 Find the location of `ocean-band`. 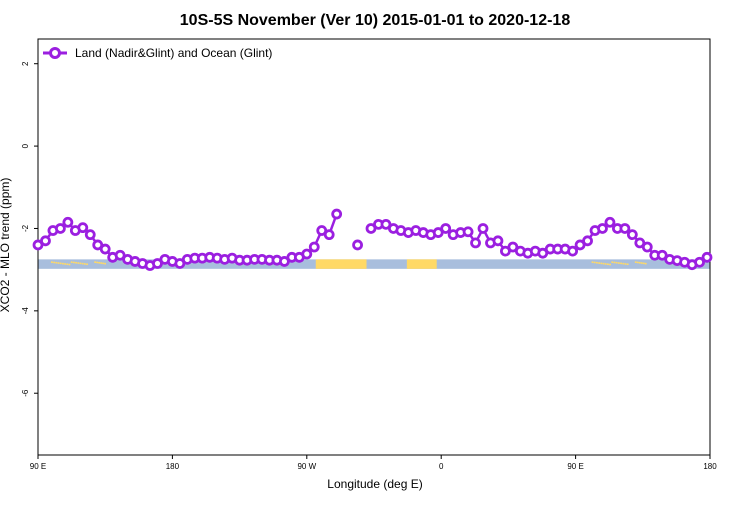

ocean-band is located at coordinates (374, 264).